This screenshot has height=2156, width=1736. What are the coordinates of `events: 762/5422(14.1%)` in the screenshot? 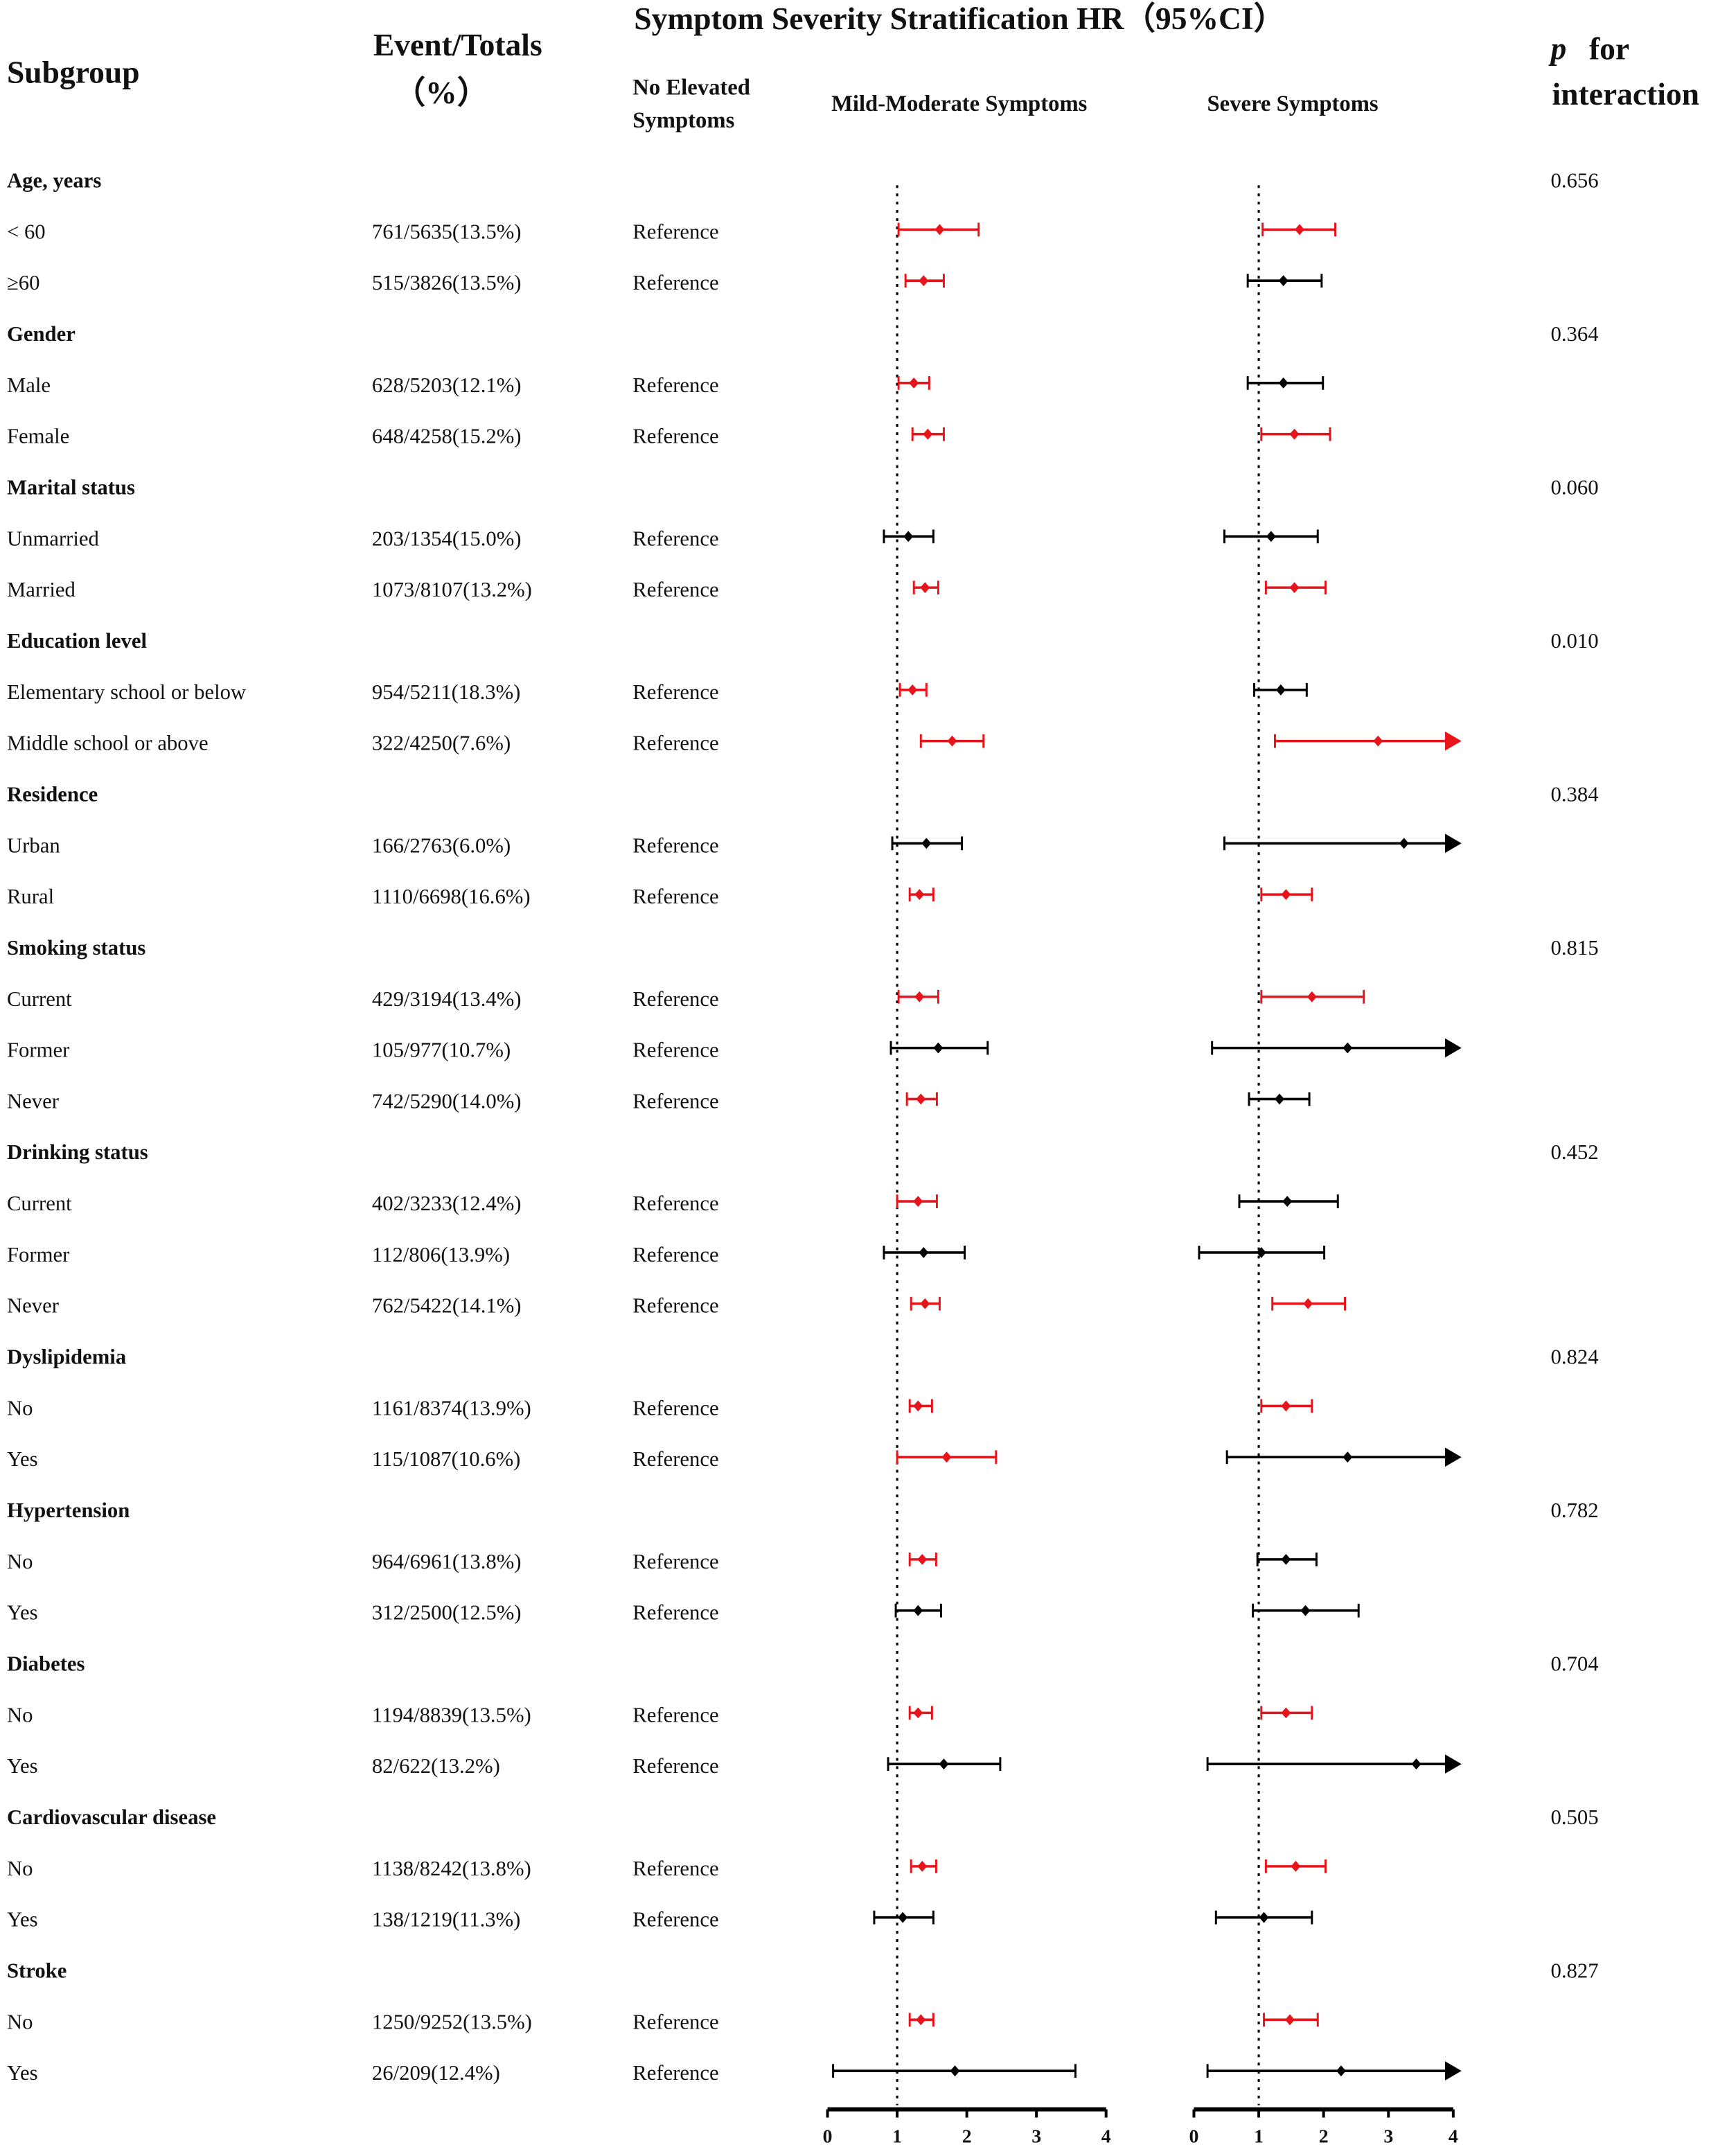 It's located at (447, 1306).